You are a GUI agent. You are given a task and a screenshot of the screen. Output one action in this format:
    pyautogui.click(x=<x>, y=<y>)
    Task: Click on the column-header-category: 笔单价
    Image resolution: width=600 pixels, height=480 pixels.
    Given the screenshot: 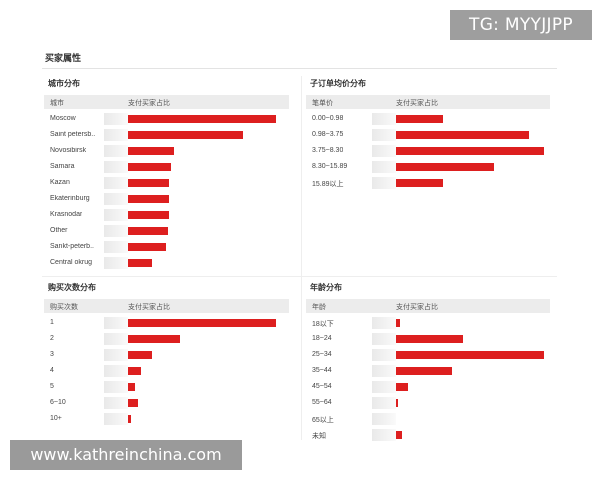 What is the action you would take?
    pyautogui.click(x=322, y=103)
    